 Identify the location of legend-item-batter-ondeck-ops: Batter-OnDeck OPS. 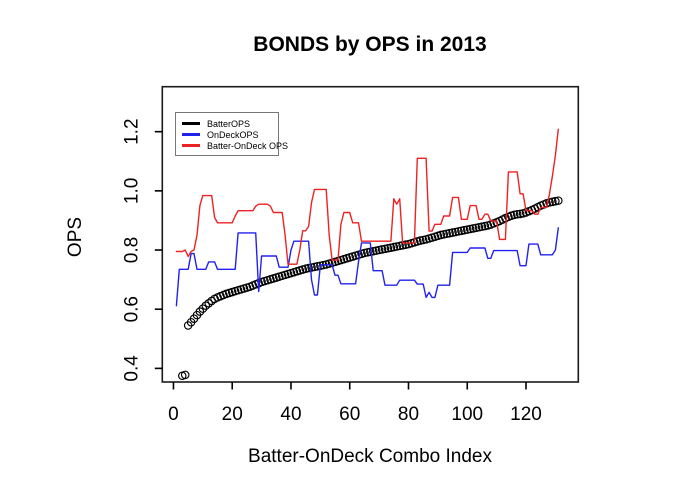
(235, 145).